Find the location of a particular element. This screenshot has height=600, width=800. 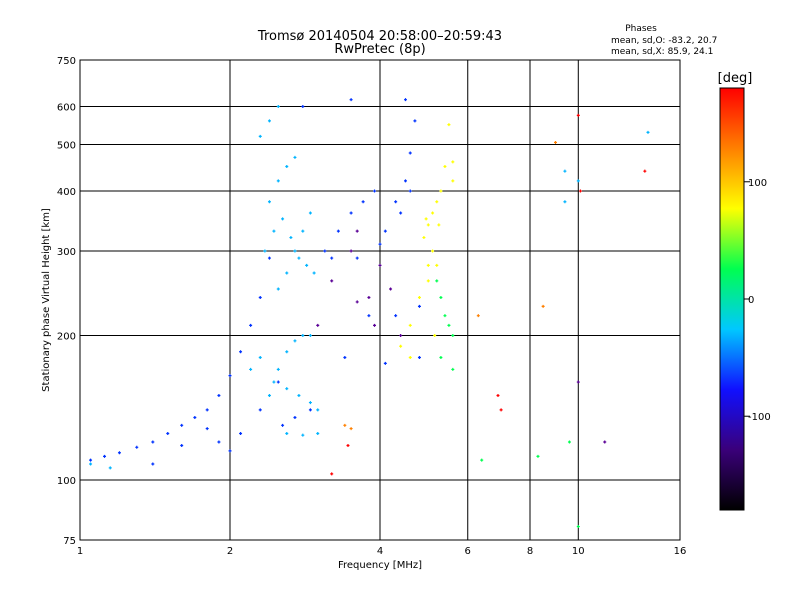

y-tick-label: 300 is located at coordinates (66, 252).